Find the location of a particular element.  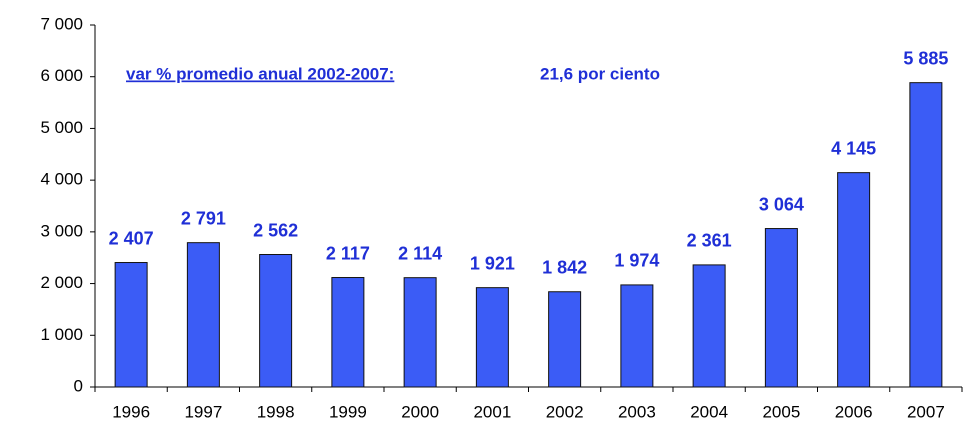

annotation: var % promedio anual 2002-2007: is located at coordinates (260, 73).